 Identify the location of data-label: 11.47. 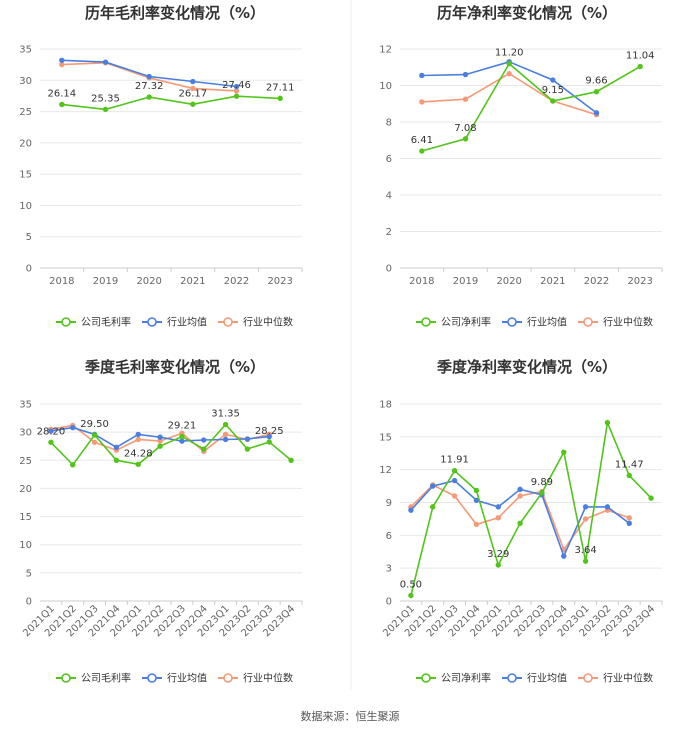
(629, 464).